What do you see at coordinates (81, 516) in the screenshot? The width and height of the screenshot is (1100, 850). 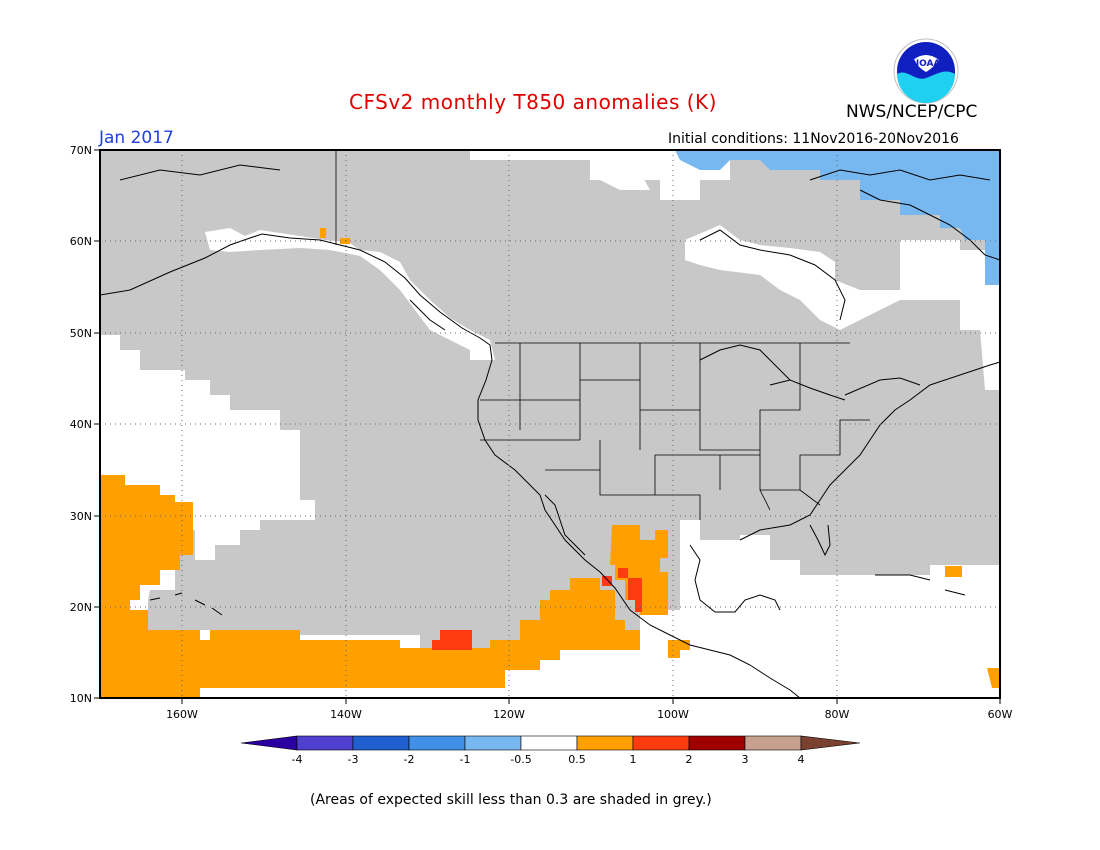 I see `lat-label-30n: 30N` at bounding box center [81, 516].